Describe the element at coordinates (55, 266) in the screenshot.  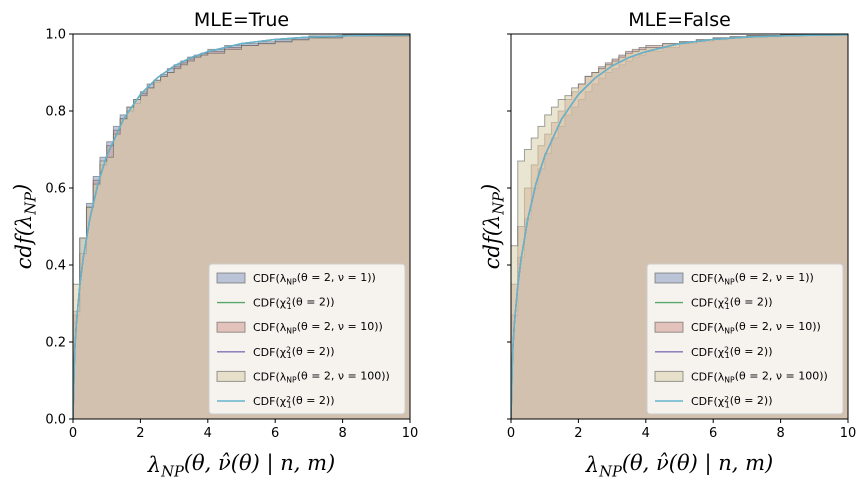
I see `y-tick-label: 0.4` at that location.